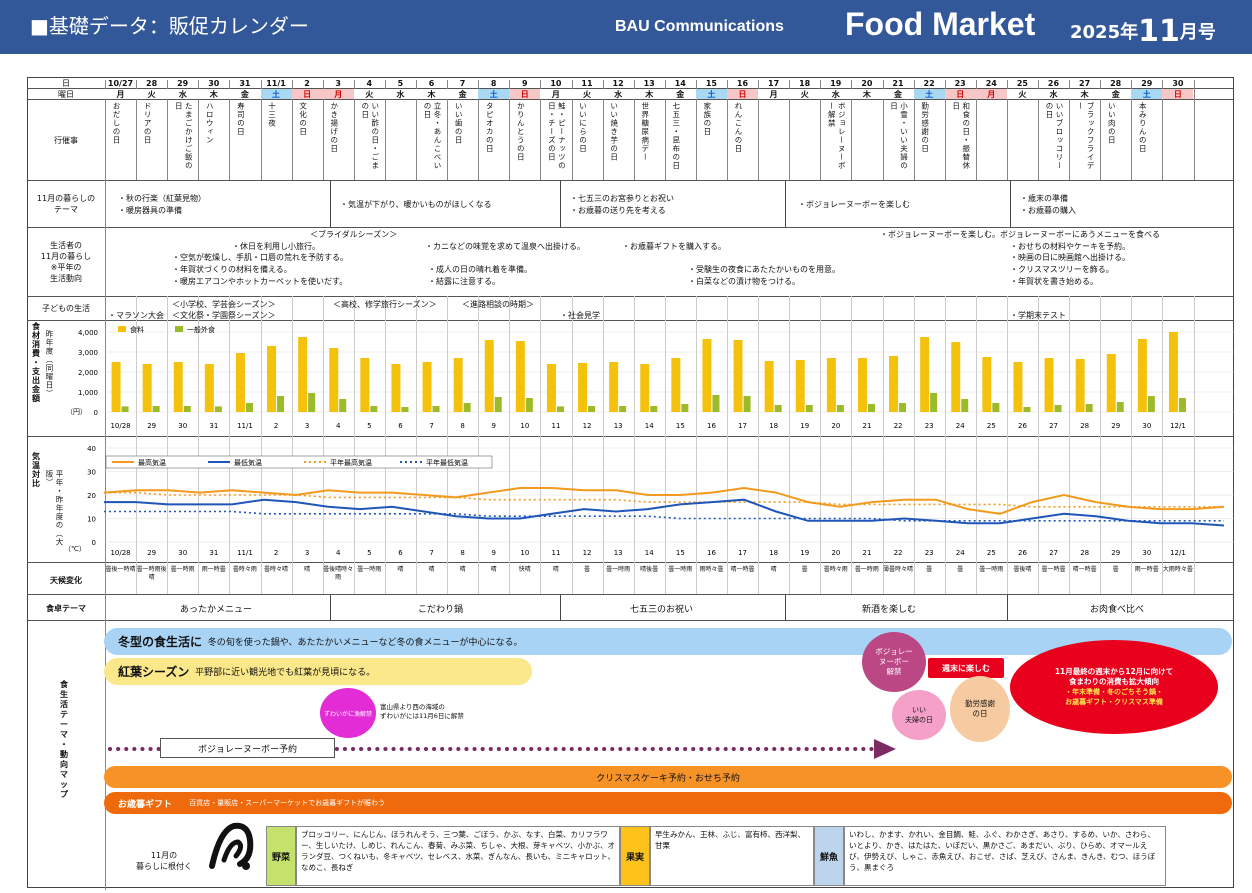  What do you see at coordinates (400, 426) in the screenshot?
I see `spend-xtick: 6` at bounding box center [400, 426].